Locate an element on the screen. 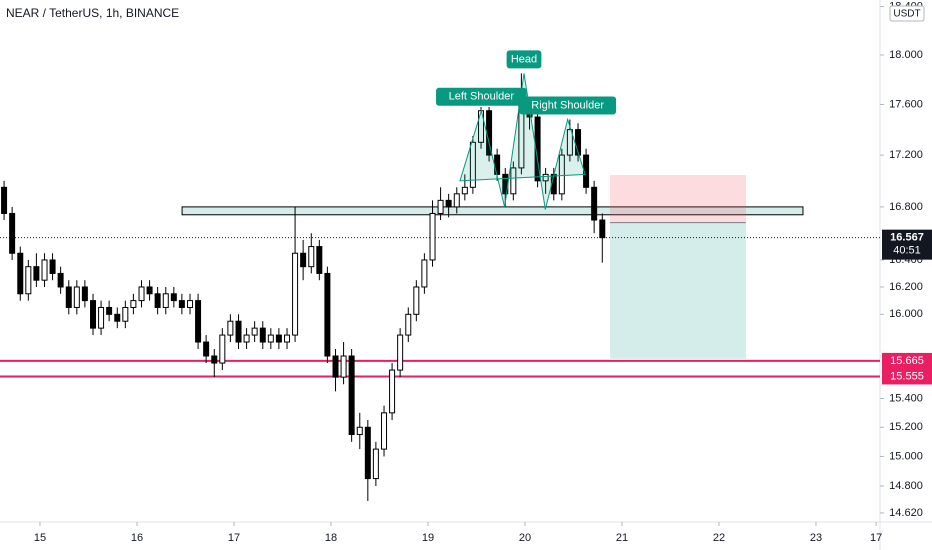  y-tick-label: 16.200 is located at coordinates (906, 287).